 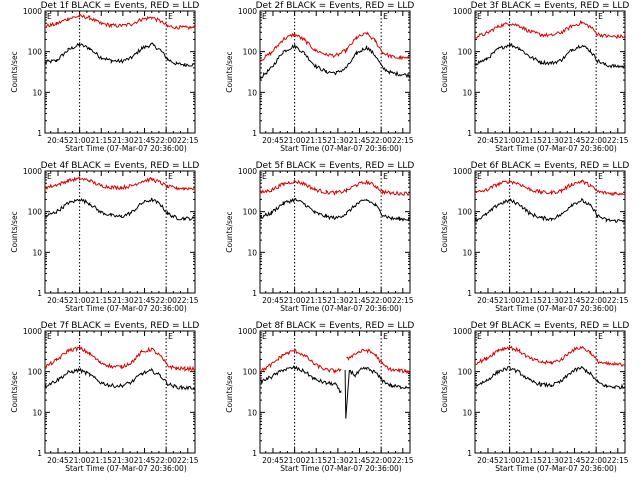 What do you see at coordinates (120, 6) in the screenshot?
I see `panel-title: Det 1f BLACK = Events, RED = LLD` at bounding box center [120, 6].